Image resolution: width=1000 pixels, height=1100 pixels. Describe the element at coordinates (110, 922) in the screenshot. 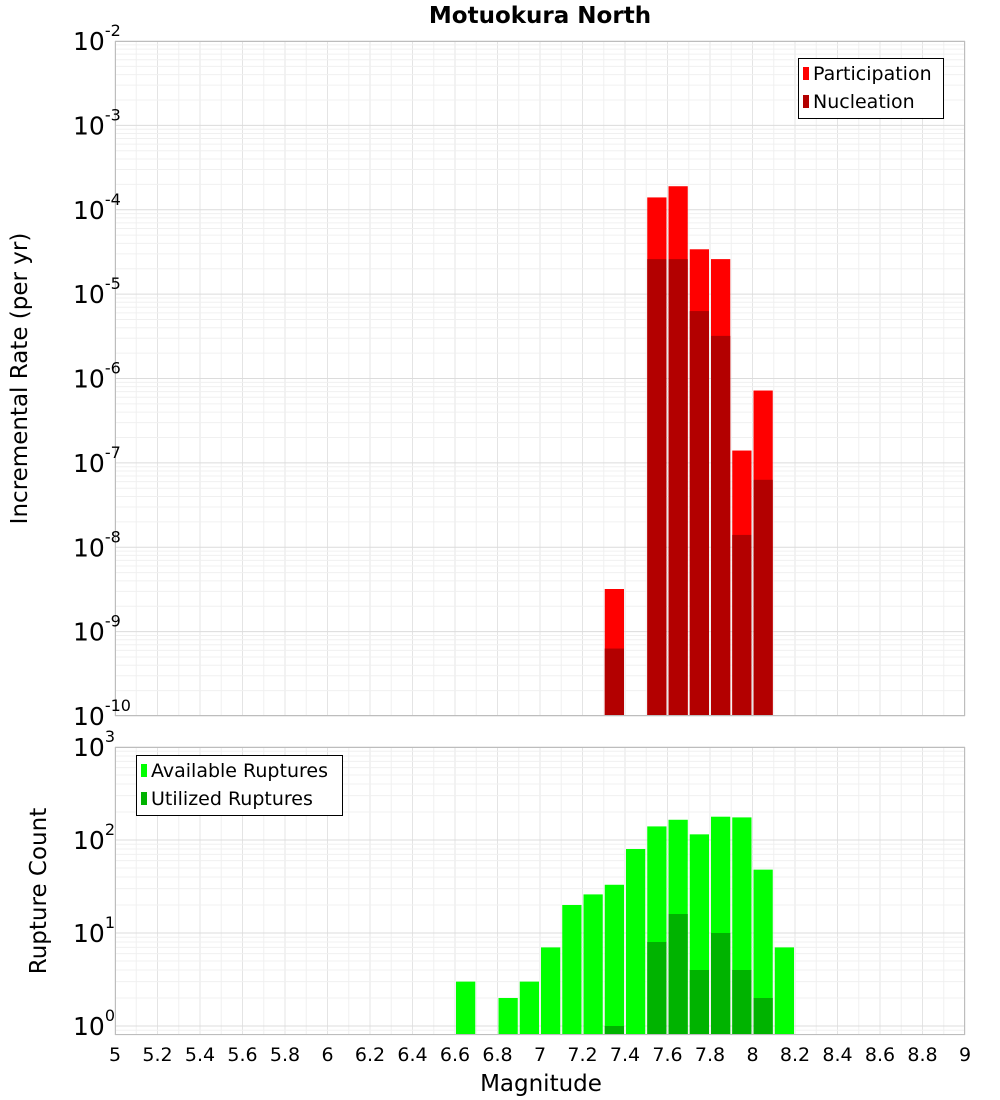

I see `y-tick-exponent: 1` at that location.